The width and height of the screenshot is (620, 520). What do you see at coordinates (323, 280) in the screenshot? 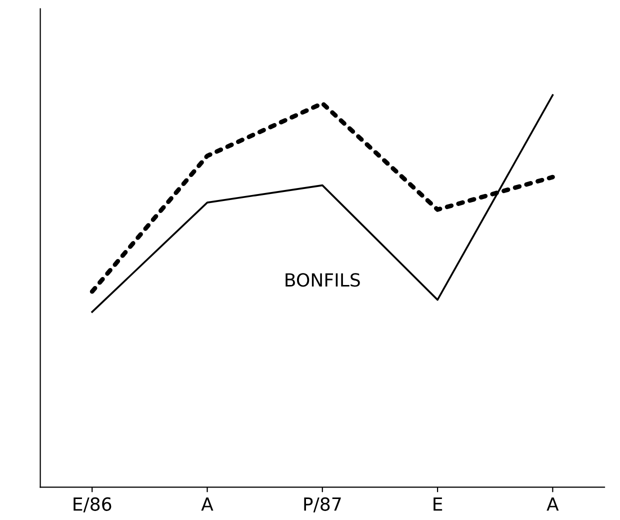
I see `annotation: BONFILS` at bounding box center [323, 280].